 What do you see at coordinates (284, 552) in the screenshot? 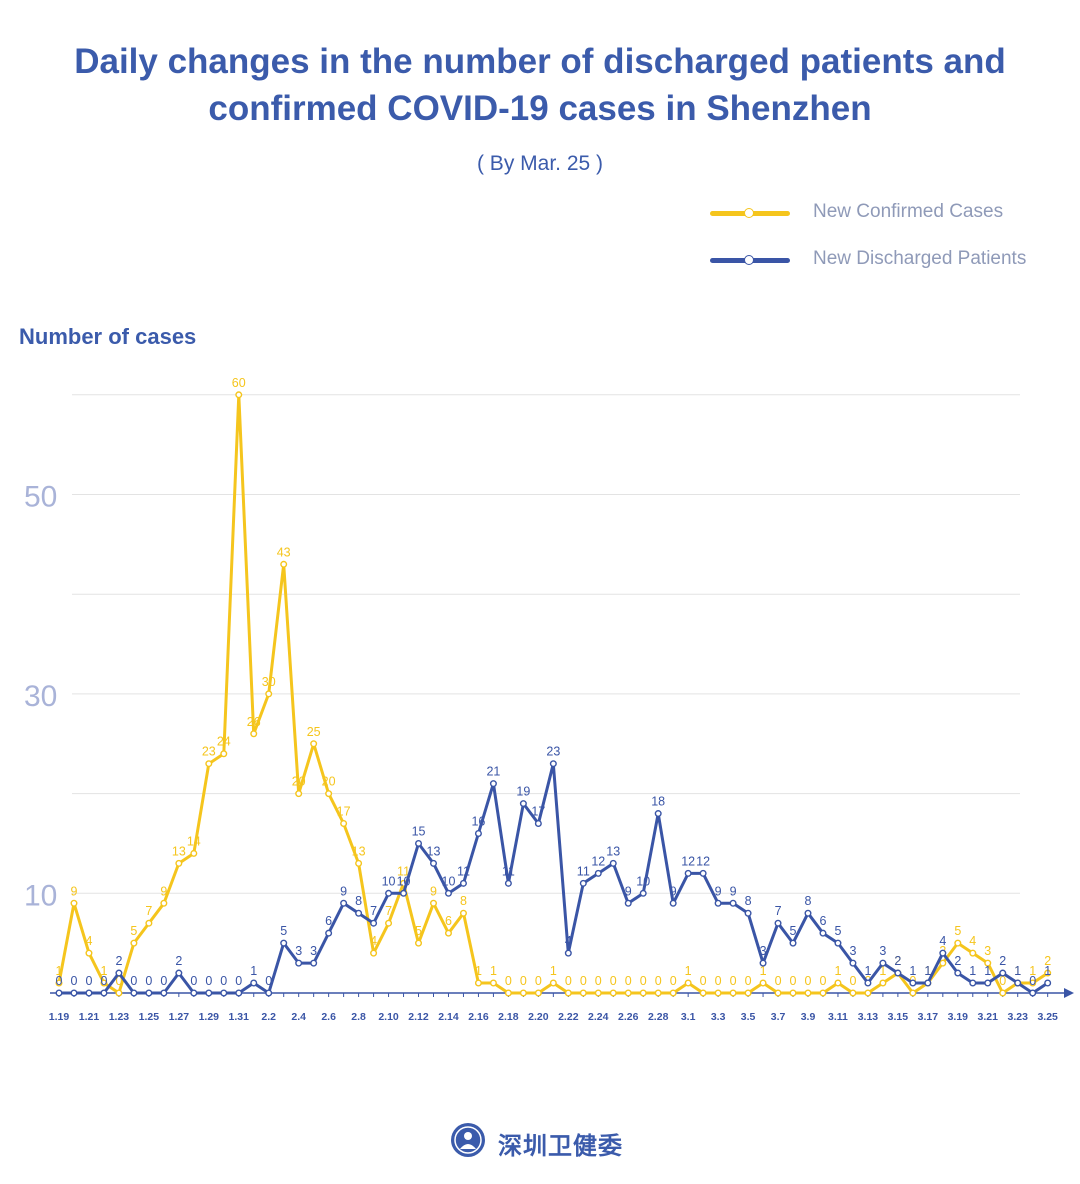
I see `data-label-confirmed: 43` at bounding box center [284, 552].